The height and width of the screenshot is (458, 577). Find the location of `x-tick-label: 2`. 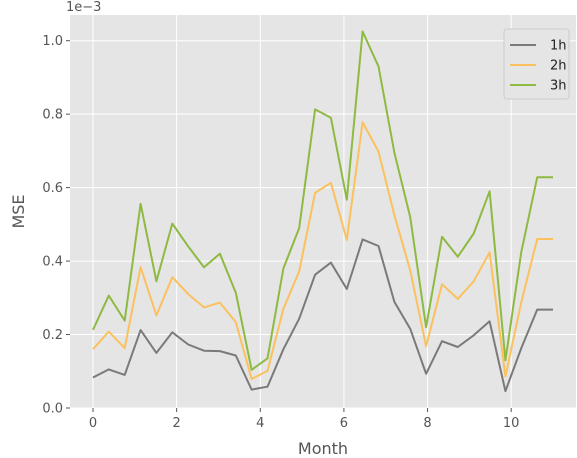

x-tick-label: 2 is located at coordinates (176, 423).